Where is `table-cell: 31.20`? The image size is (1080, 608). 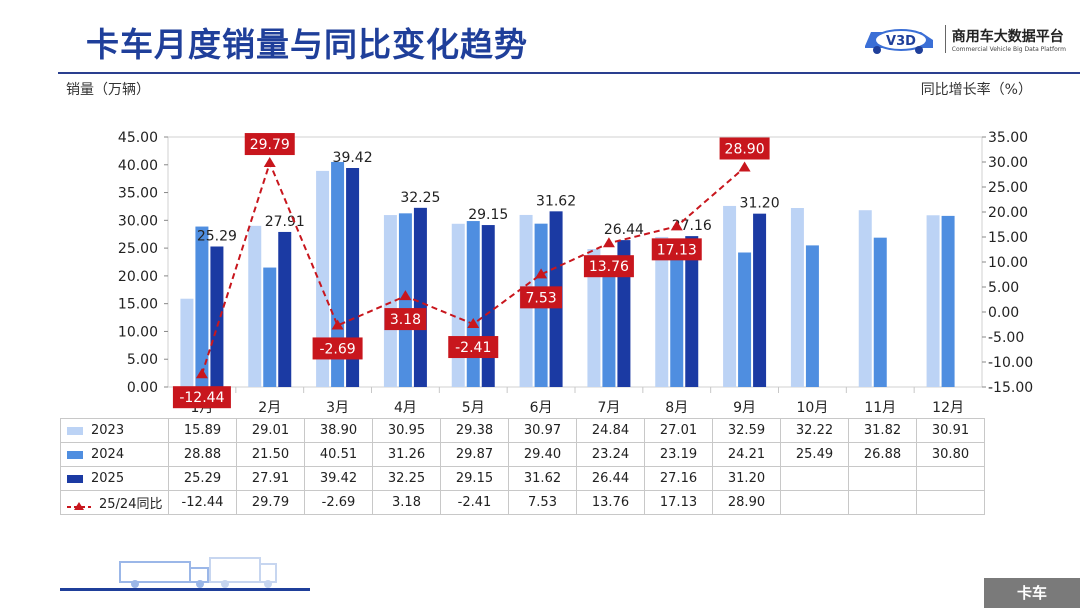 table-cell: 31.20 is located at coordinates (746, 478).